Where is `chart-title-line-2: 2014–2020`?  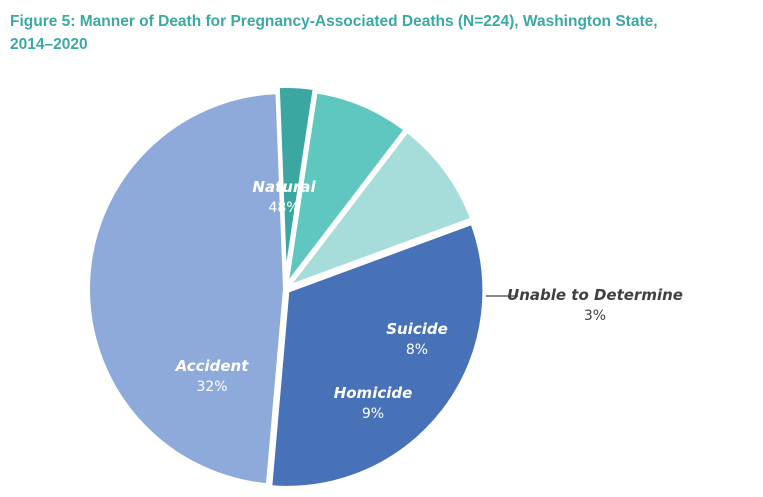
chart-title-line-2: 2014–2020 is located at coordinates (49, 44).